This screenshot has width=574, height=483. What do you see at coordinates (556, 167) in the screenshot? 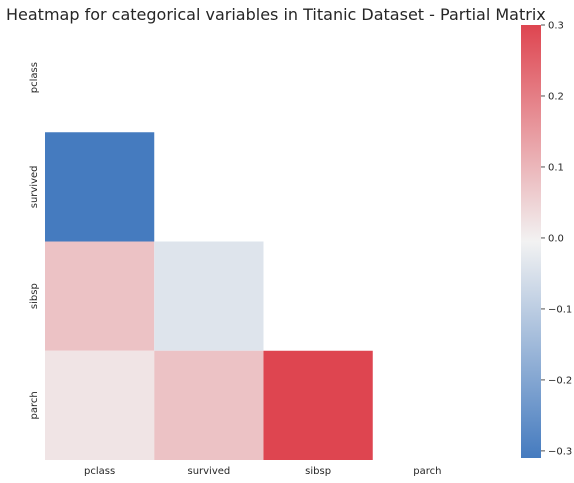
I see `colorbar-tick-label: 0.1` at bounding box center [556, 167].